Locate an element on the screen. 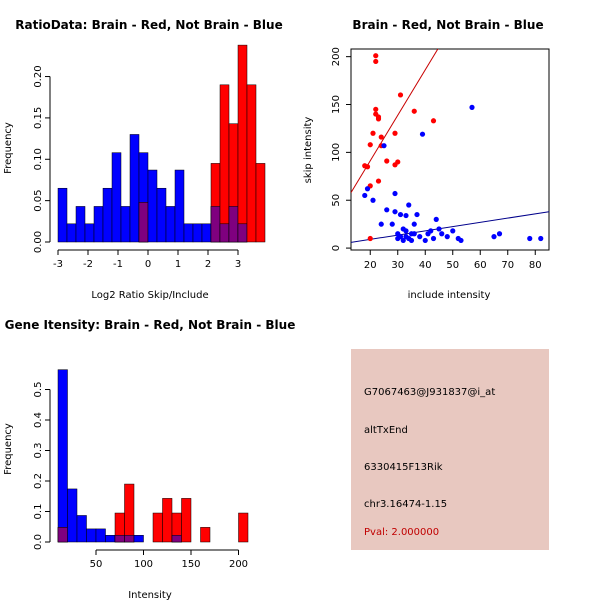 This screenshot has height=600, width=600. location-text: chr3.16474-1.15 is located at coordinates (406, 504).